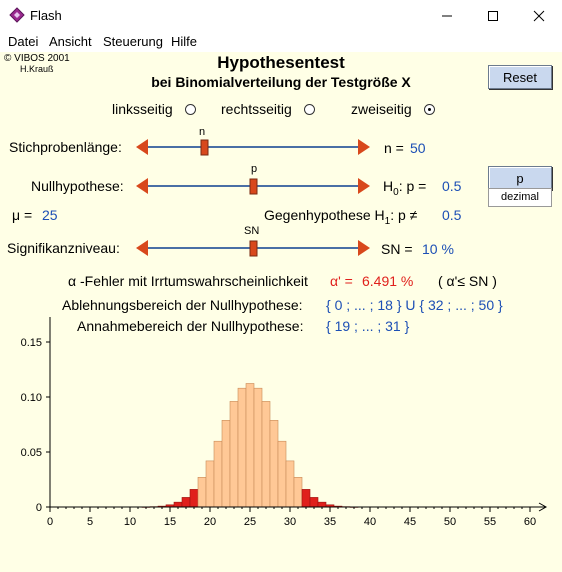 Image resolution: width=562 pixels, height=572 pixels. Describe the element at coordinates (438, 249) in the screenshot. I see `sn-value: 10 %` at that location.